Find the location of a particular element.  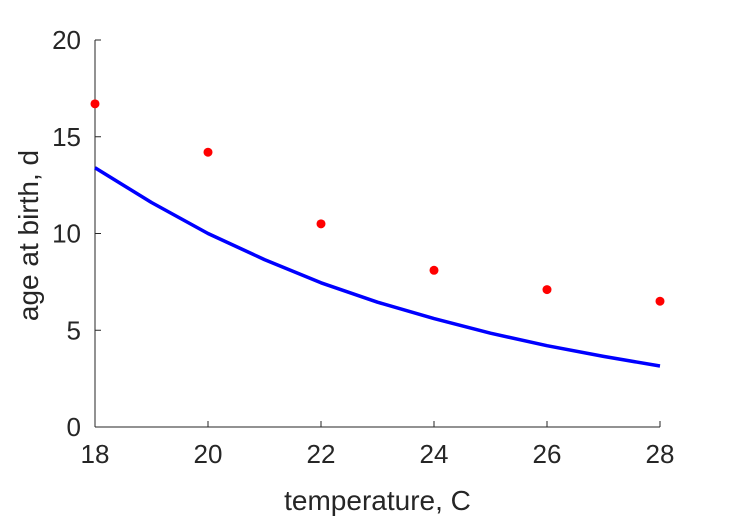

y-axis-label: age at birth, d is located at coordinates (28, 235).